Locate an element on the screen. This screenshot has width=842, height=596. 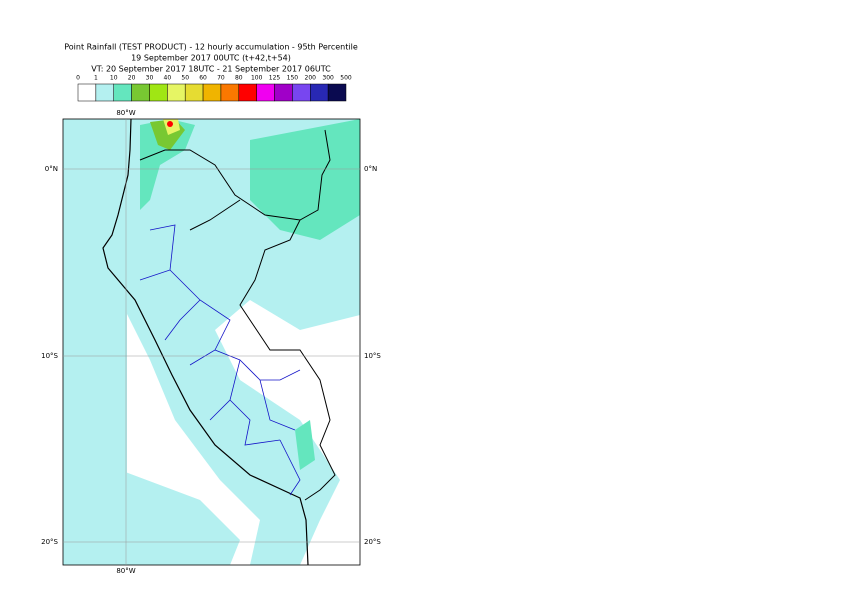
legend: 0 1 10 20 30 40 50 60 70 80 100 125 150 200 300 500 is located at coordinates (214, 88).